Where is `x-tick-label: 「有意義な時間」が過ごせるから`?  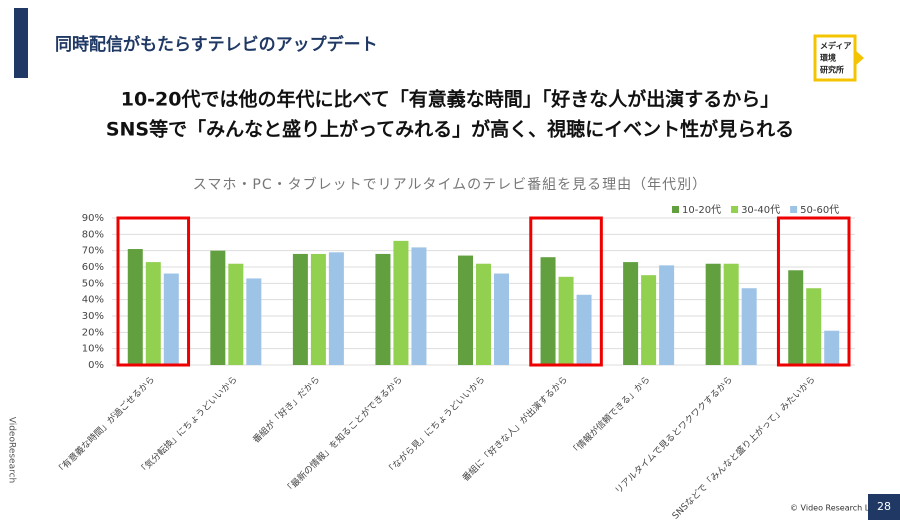 x-tick-label: 「有意義な時間」が過ごせるから is located at coordinates (105, 425).